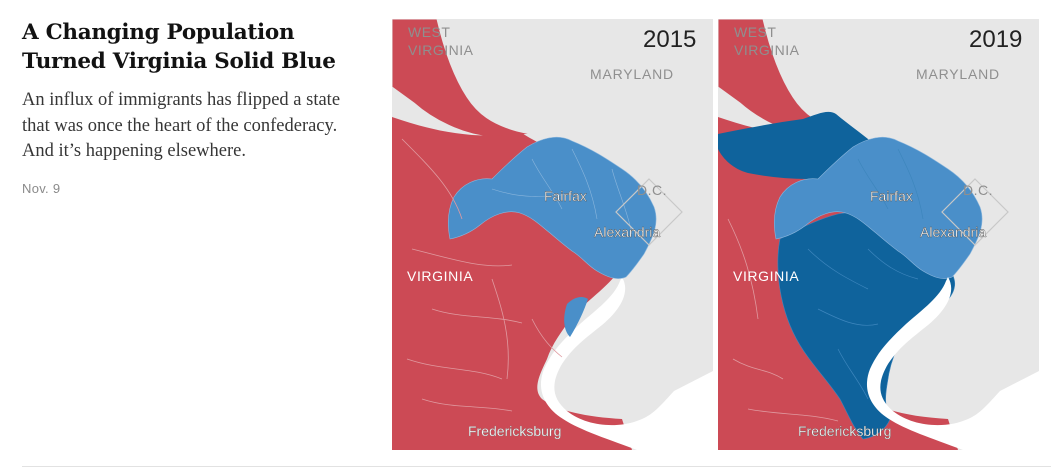  What do you see at coordinates (576, 316) in the screenshot?
I see `prince-william-blue-strip` at bounding box center [576, 316].